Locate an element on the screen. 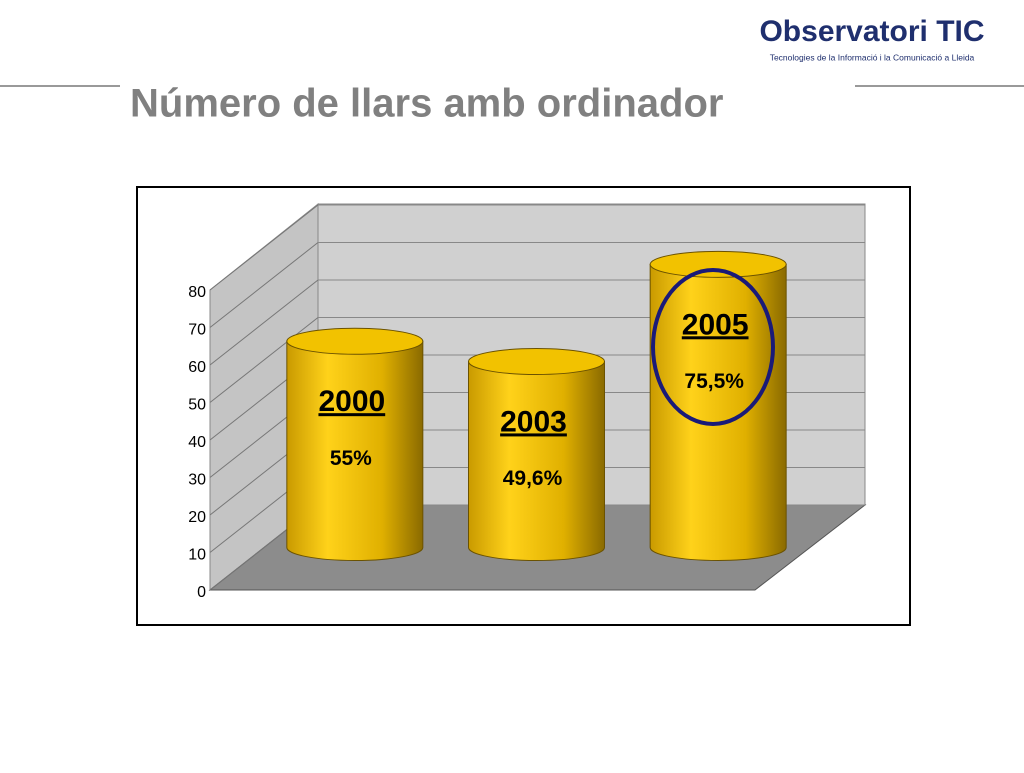 The width and height of the screenshot is (1024, 773). category-label: 2000 is located at coordinates (351, 401).